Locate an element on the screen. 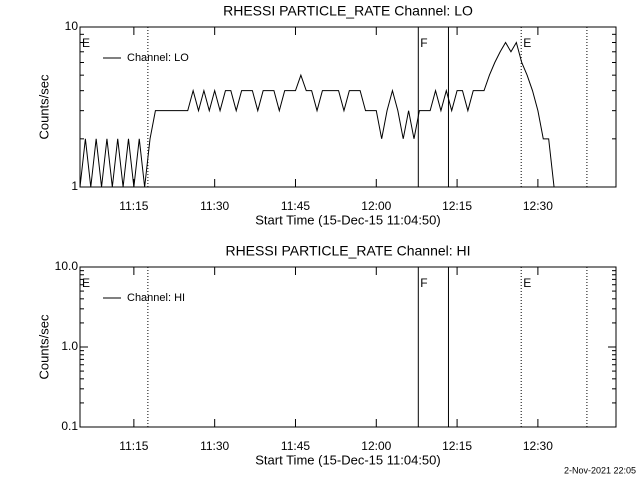 The width and height of the screenshot is (640, 480). y-tick-label: 1.0 is located at coordinates (69, 346).